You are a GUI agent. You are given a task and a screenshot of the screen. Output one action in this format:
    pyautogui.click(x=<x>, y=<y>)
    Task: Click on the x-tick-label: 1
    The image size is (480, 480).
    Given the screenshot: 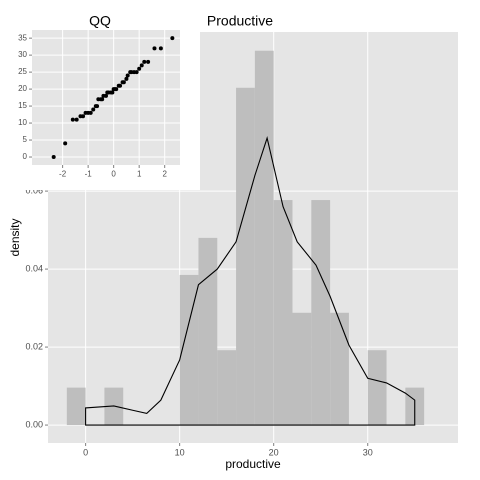 What is the action you would take?
    pyautogui.click(x=139, y=174)
    